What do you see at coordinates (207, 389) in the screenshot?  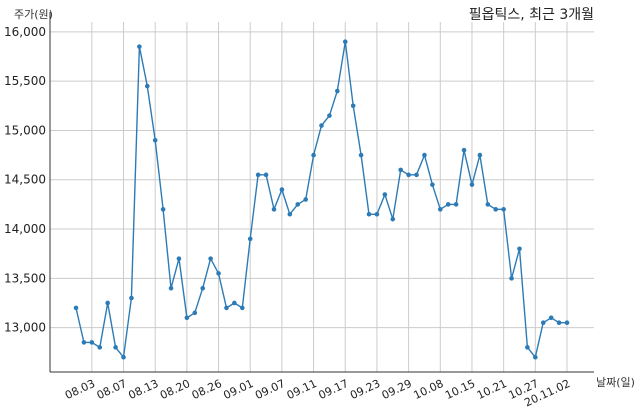 I see `x-tick-label: 08.26` at bounding box center [207, 389].